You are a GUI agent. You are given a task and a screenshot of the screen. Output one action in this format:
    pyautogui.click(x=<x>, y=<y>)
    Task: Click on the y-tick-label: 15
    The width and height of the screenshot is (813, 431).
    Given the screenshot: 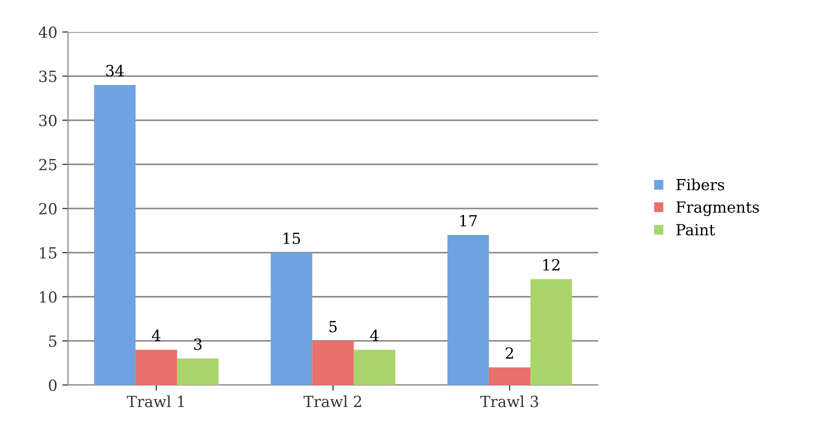 What is the action you would take?
    pyautogui.click(x=48, y=253)
    